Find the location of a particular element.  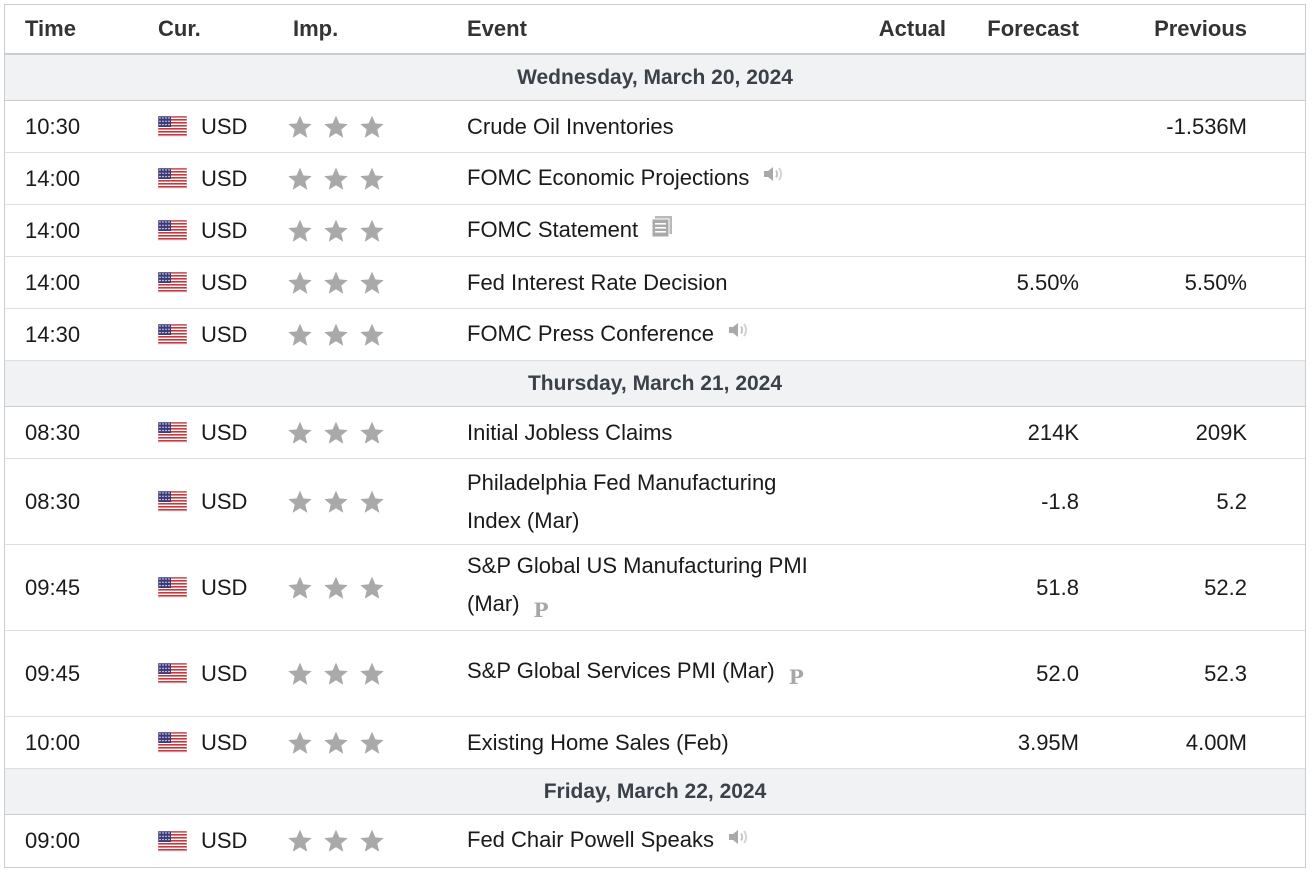

header-forecast: Forecast is located at coordinates (1033, 28).